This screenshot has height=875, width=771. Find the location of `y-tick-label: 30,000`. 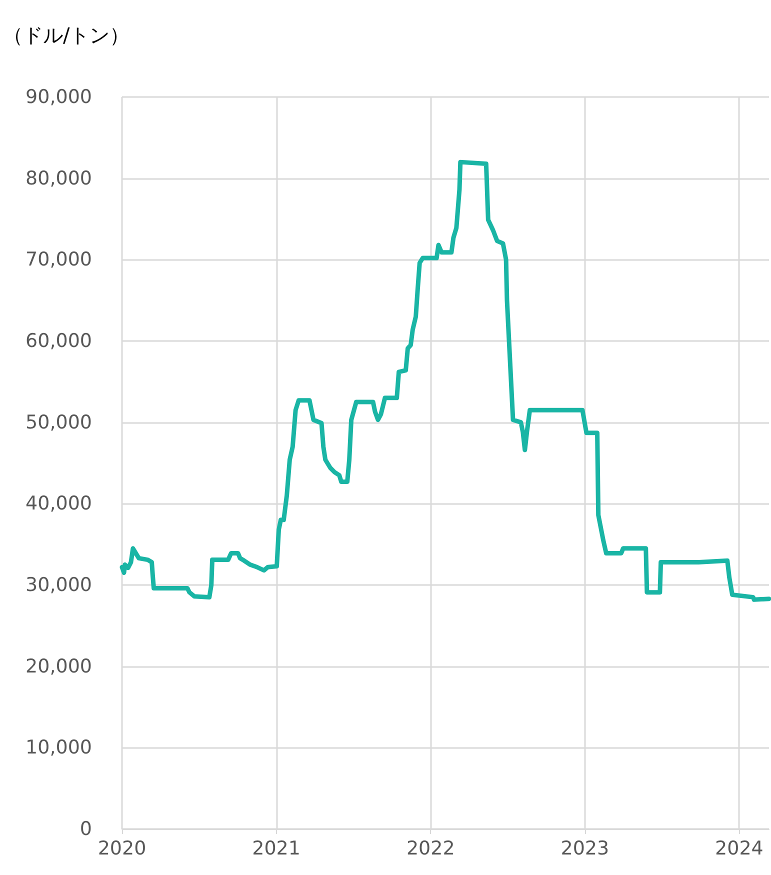

y-tick-label: 30,000 is located at coordinates (59, 585).